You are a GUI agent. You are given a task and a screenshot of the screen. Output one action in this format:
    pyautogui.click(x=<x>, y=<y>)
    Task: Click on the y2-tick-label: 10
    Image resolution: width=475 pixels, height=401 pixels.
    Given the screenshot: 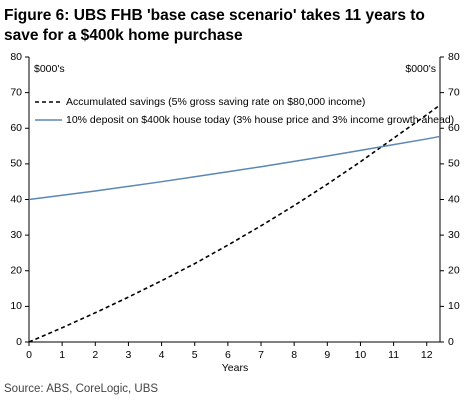 What is the action you would take?
    pyautogui.click(x=454, y=306)
    